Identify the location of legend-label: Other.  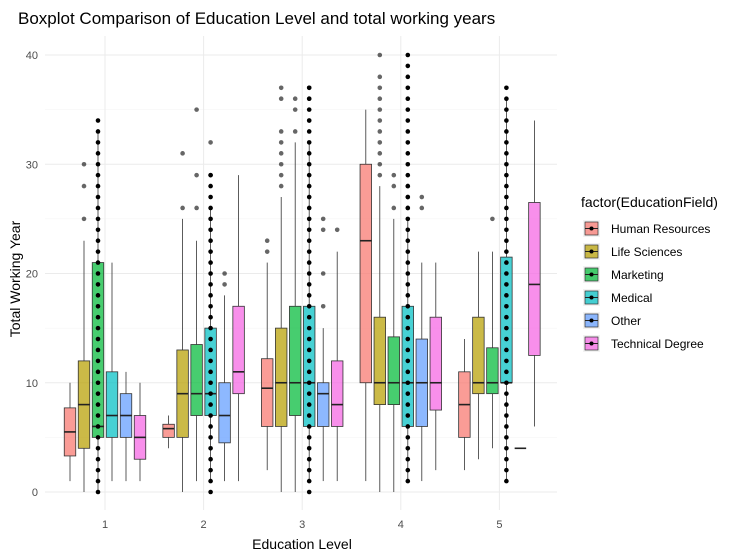
(626, 321).